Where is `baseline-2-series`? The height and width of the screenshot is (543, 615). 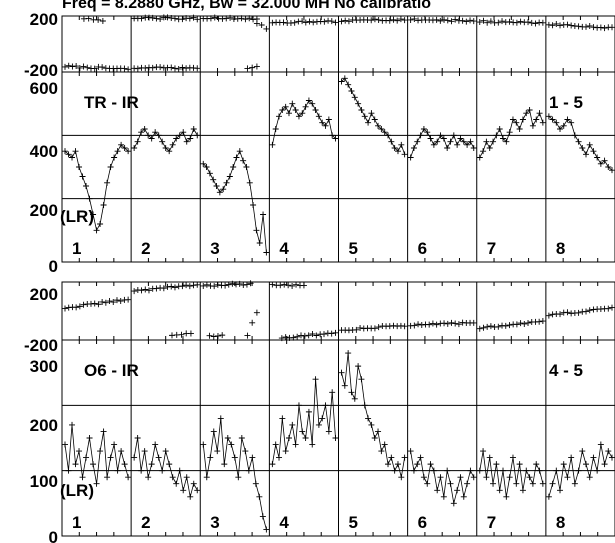 baseline-2-series is located at coordinates (166, 43).